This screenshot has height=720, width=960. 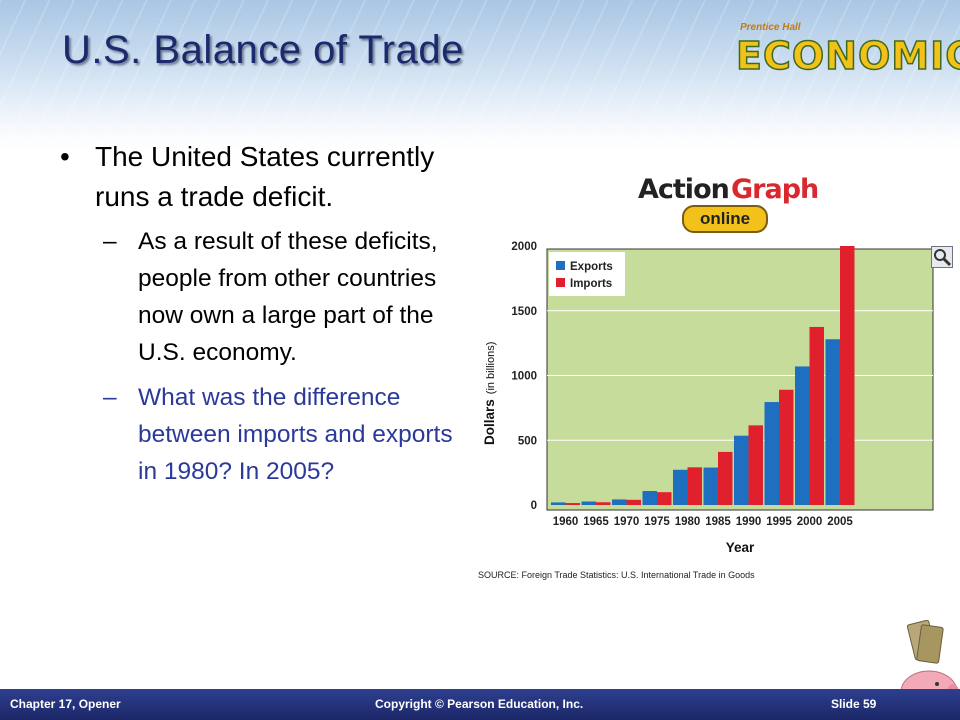 I want to click on x-tick-label: 2000, so click(x=810, y=522).